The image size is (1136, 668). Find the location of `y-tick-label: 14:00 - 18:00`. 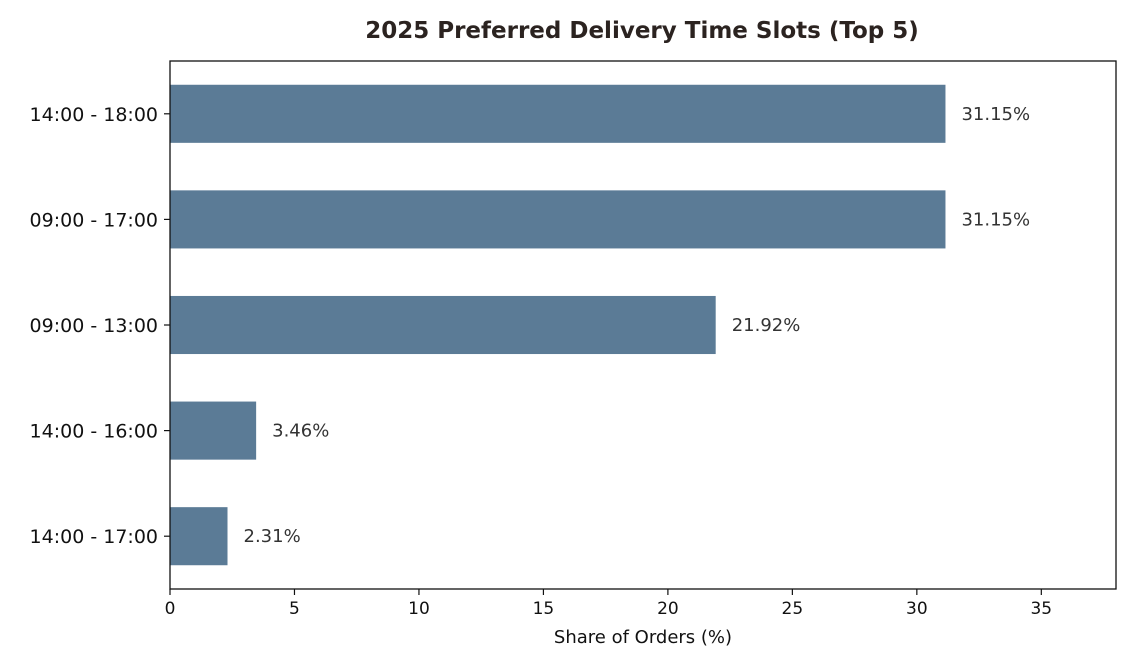

y-tick-label: 14:00 - 18:00 is located at coordinates (94, 115).